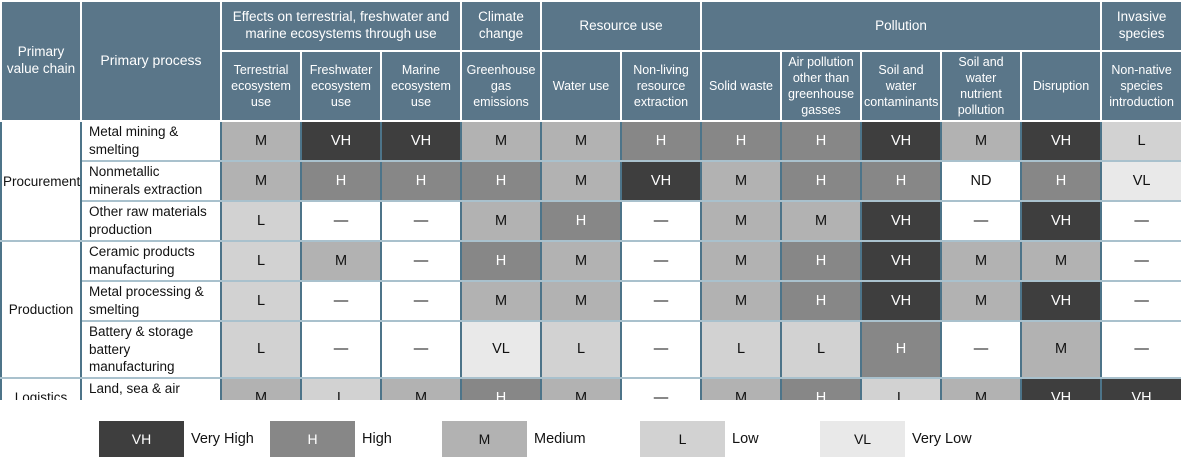 This screenshot has width=1181, height=461. I want to click on group-header-resource-use: Resource use, so click(621, 26).